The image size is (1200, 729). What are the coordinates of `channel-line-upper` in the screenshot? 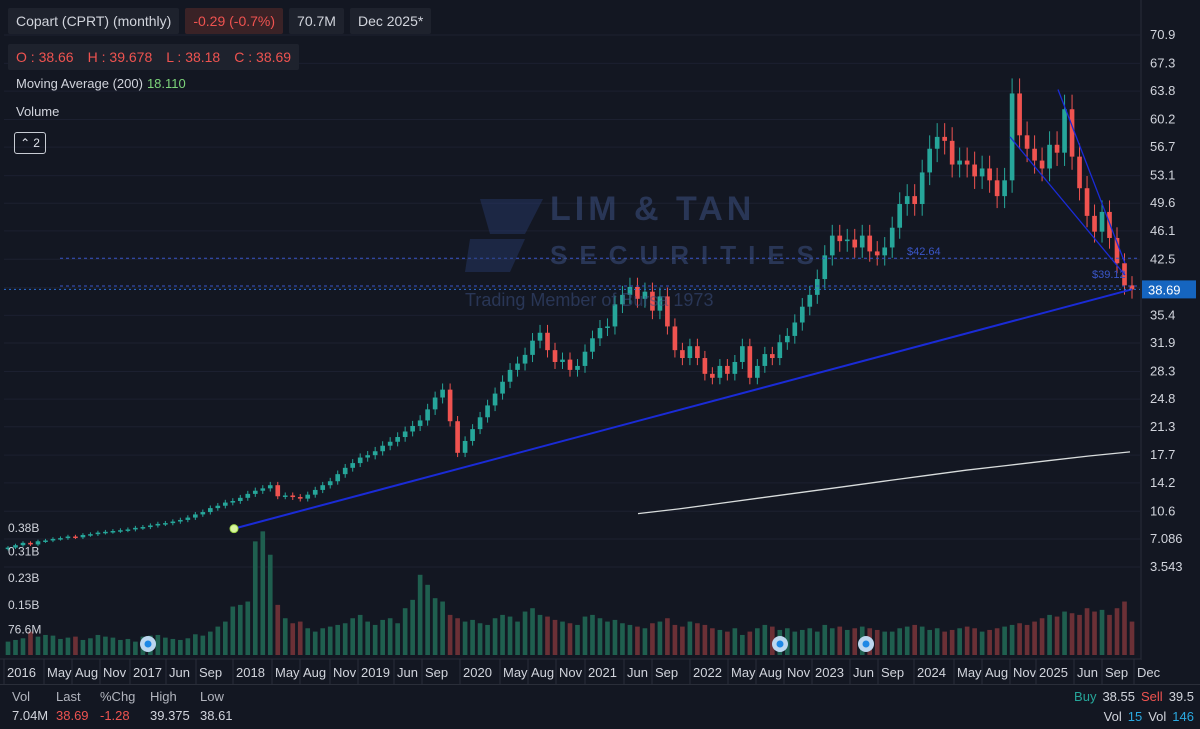 It's located at (1091, 176).